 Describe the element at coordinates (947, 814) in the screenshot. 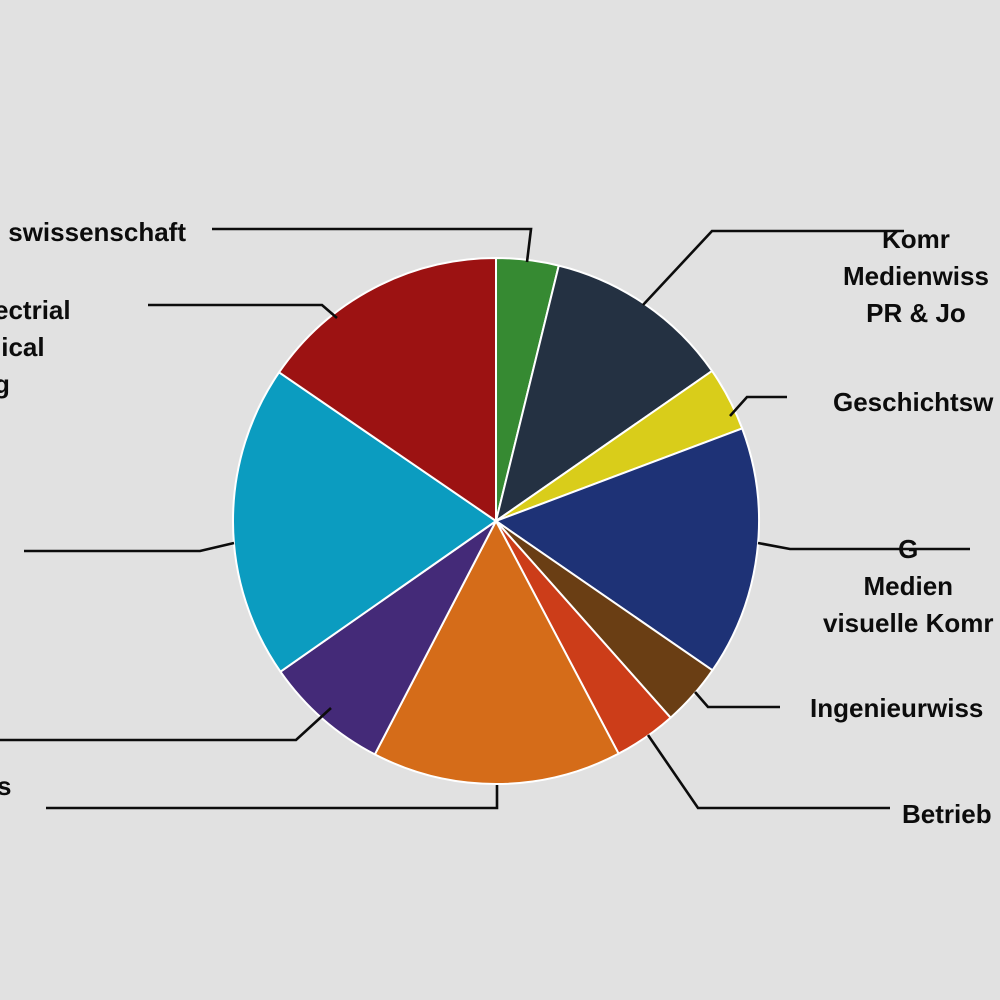

I see `slice-label-6: Betrieb` at that location.